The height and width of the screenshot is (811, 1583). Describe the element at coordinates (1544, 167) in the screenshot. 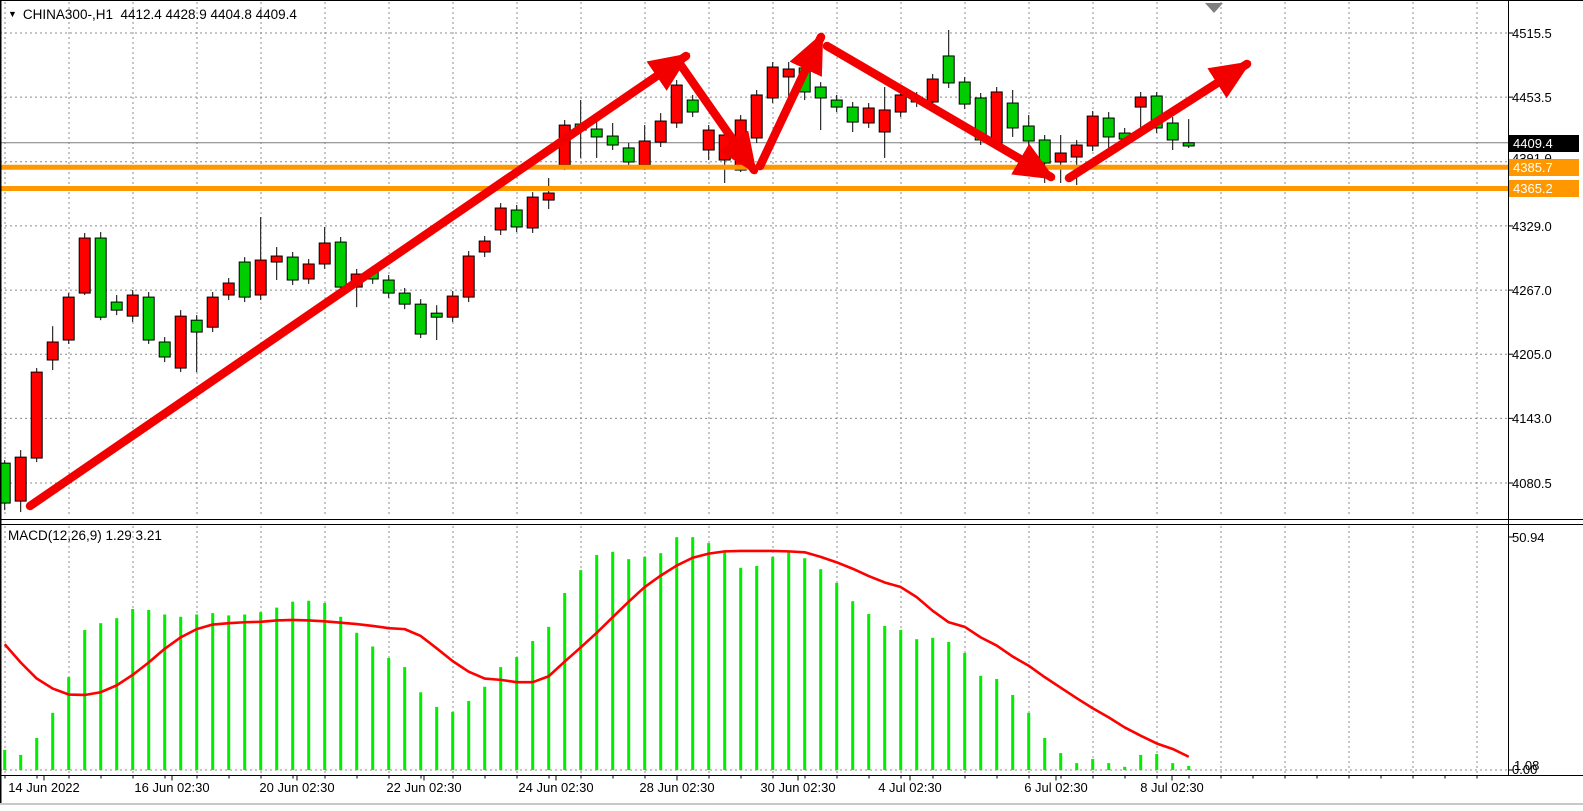

I see `level-price-badge: 4385.7` at that location.